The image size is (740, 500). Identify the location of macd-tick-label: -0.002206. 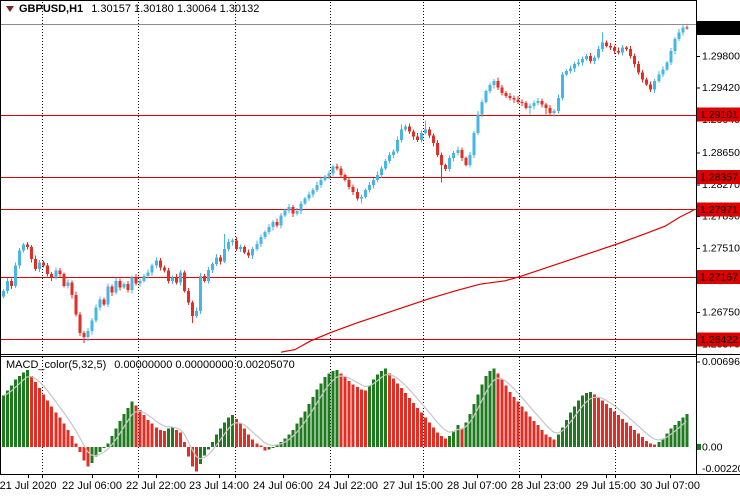
(721, 469).